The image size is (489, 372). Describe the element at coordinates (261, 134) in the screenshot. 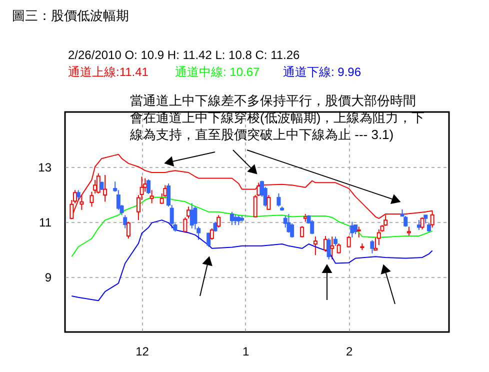

I see `annotation: 線為支持，直至股價突破上中下線為止 --- 3.1)` at that location.